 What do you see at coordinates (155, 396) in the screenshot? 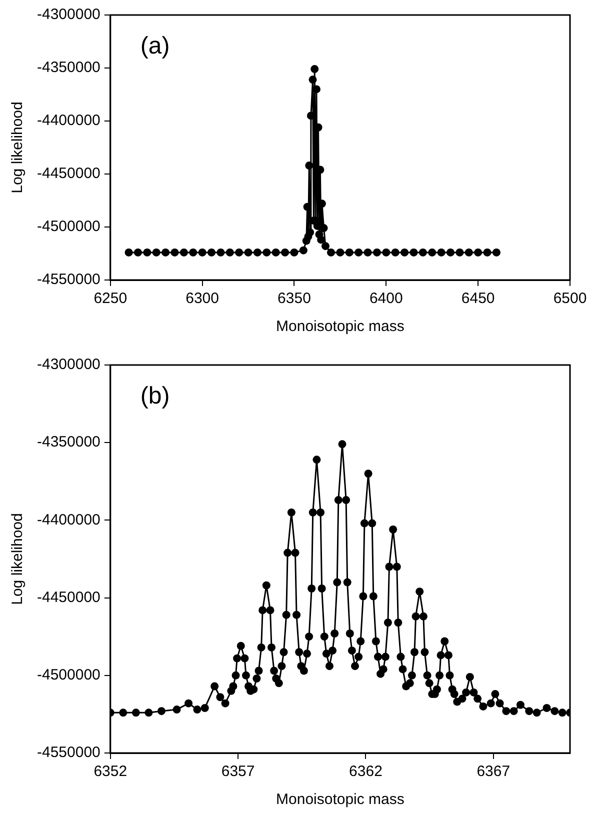
I see `annotation: (b)` at bounding box center [155, 396].